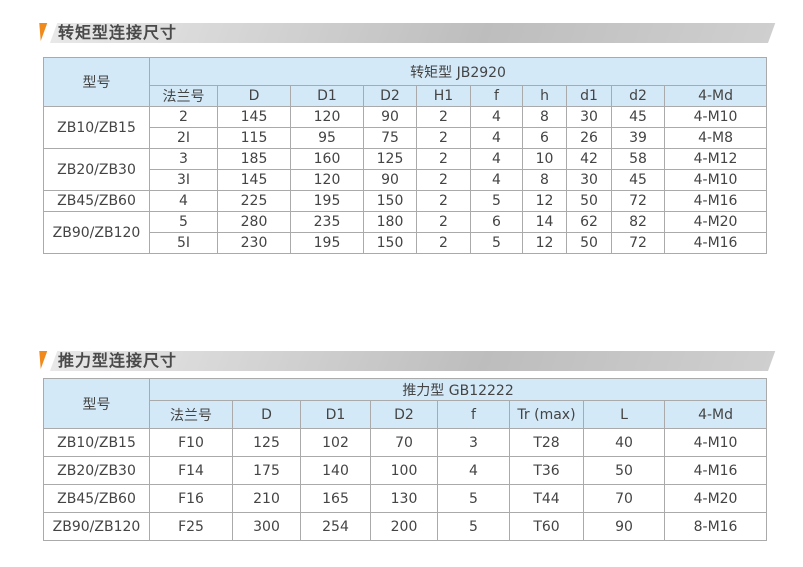 The height and width of the screenshot is (567, 803). What do you see at coordinates (118, 32) in the screenshot?
I see `section-title: 转矩型连接尺寸` at bounding box center [118, 32].